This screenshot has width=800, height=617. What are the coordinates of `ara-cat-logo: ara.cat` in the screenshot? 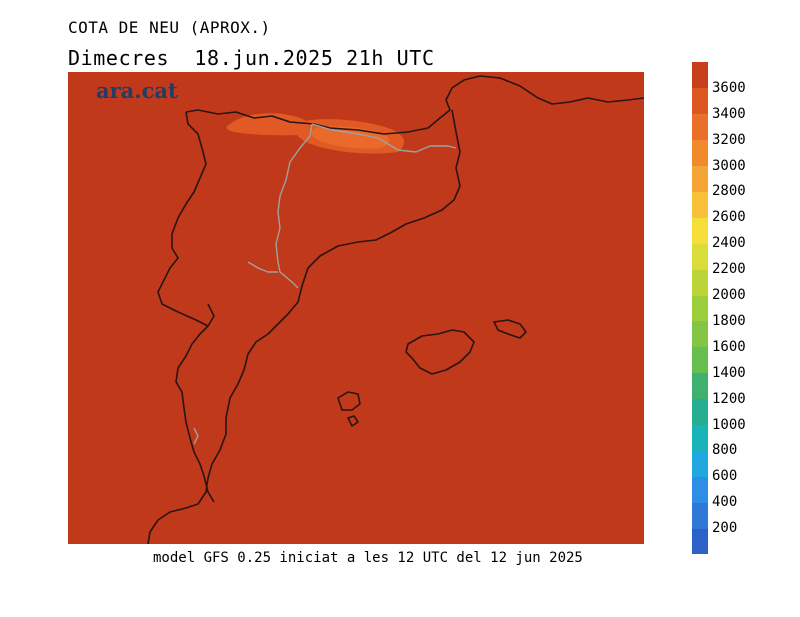 It's located at (137, 90).